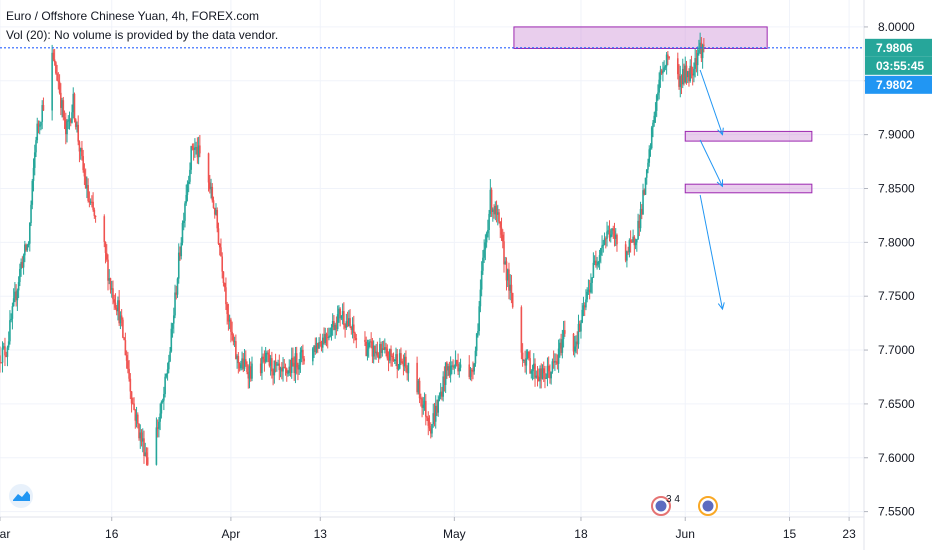 The image size is (932, 550). Describe the element at coordinates (898, 84) in the screenshot. I see `bid-price-label-box` at that location.